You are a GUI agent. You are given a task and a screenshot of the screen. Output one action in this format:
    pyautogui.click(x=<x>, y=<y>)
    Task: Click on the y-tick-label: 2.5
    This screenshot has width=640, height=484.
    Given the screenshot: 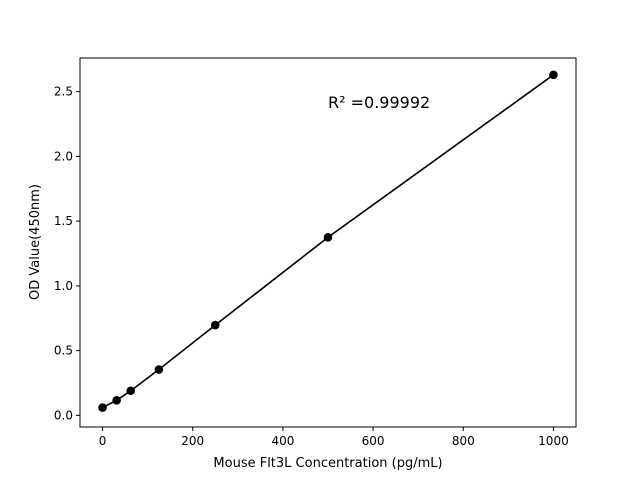 What is the action you would take?
    pyautogui.click(x=63, y=92)
    